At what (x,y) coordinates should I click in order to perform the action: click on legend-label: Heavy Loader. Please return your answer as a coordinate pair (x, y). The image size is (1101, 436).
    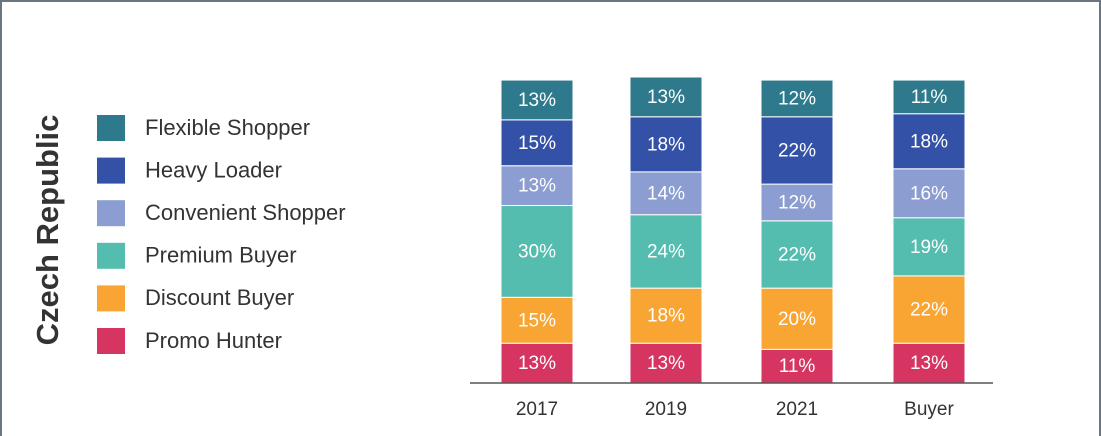
    Looking at the image, I should click on (213, 169).